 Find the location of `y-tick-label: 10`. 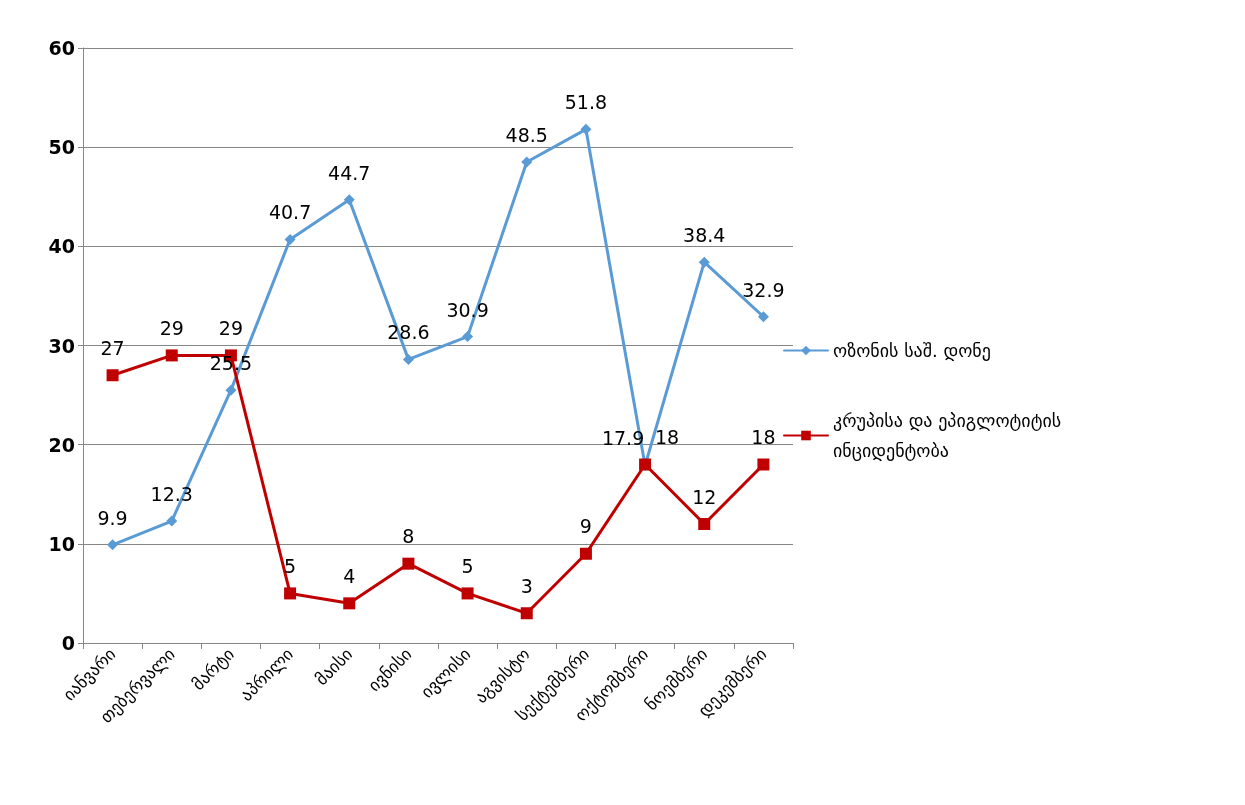

y-tick-label: 10 is located at coordinates (61, 543).